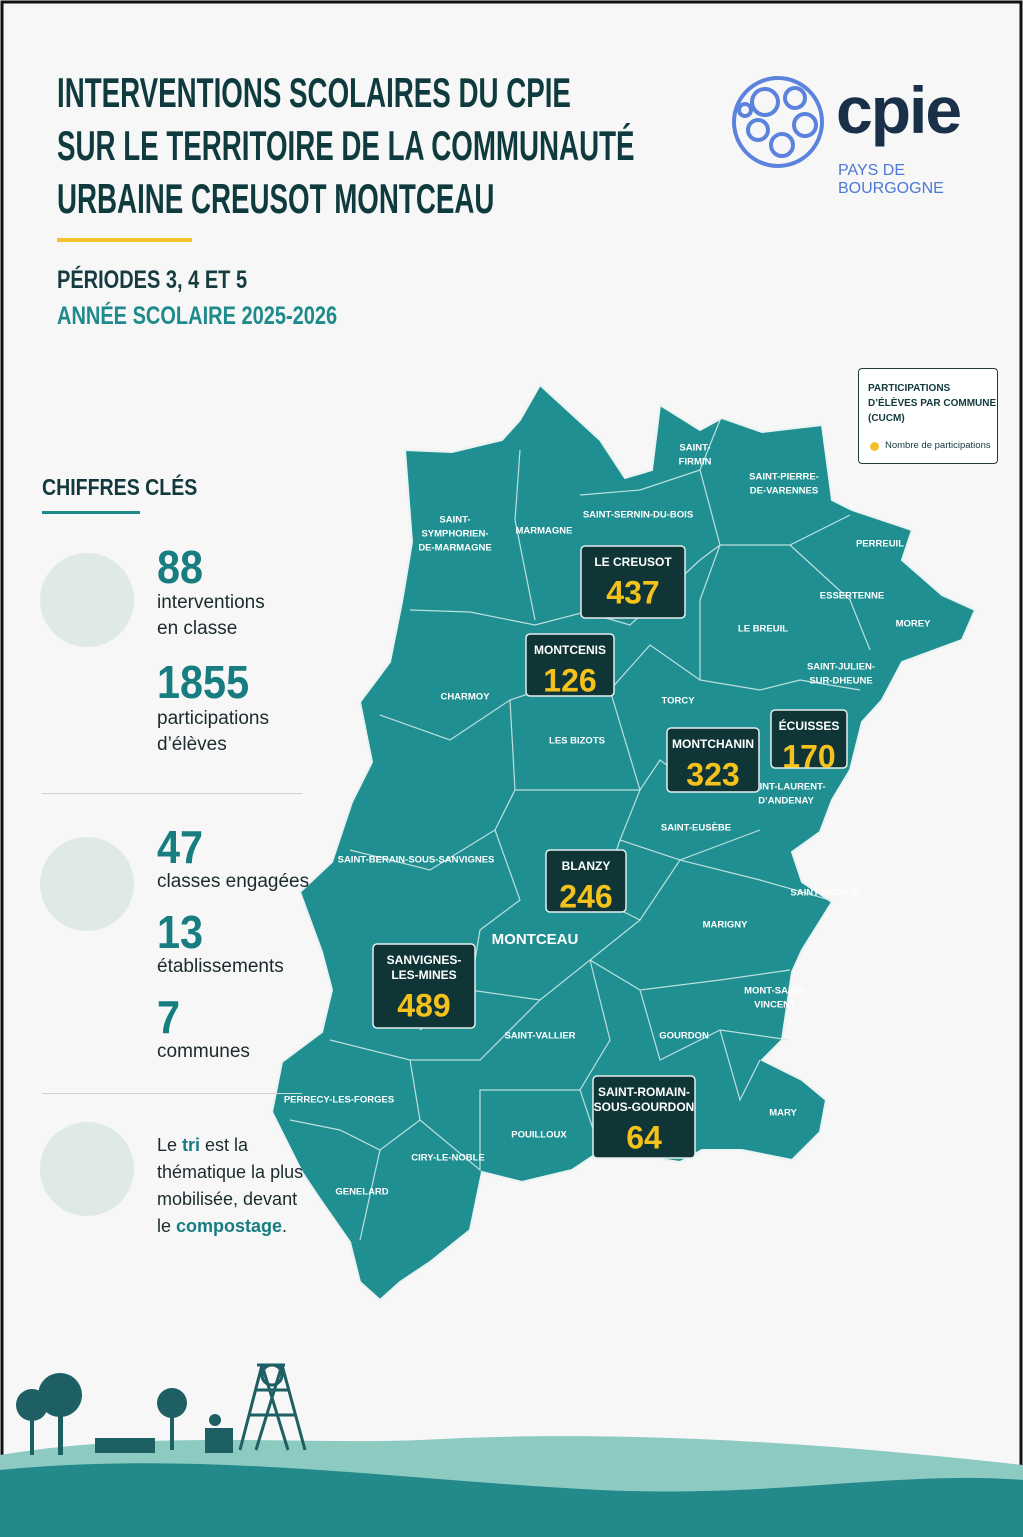  I want to click on logo-region-line: BOURGOGNE, so click(891, 188).